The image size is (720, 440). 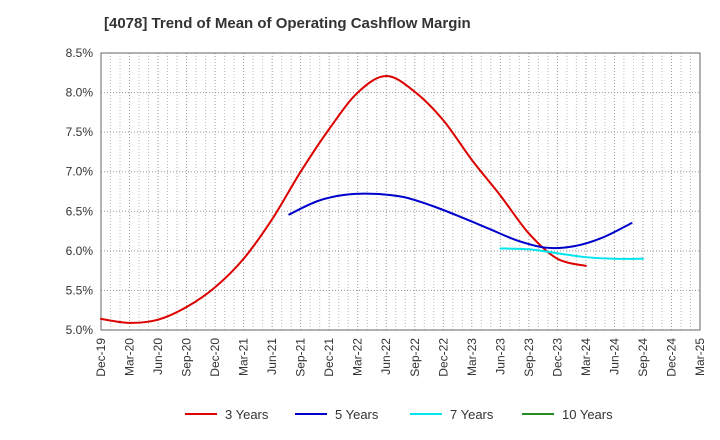 What do you see at coordinates (700, 357) in the screenshot?
I see `x-tick-label: Mar-25` at bounding box center [700, 357].